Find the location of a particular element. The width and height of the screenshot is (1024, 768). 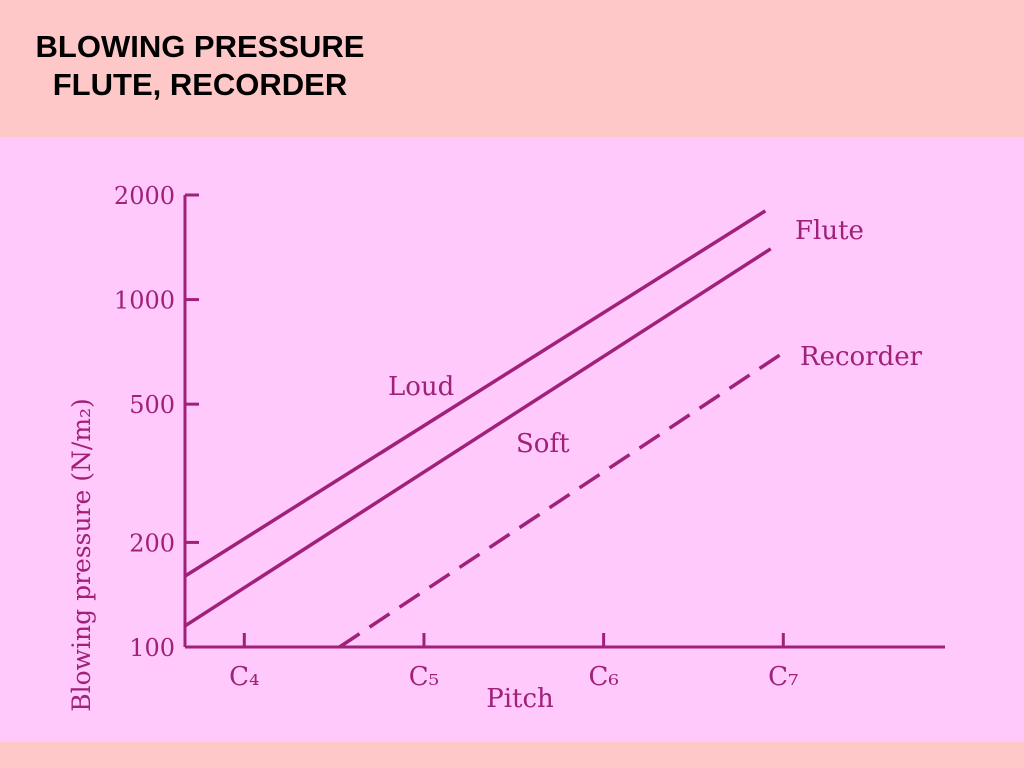

y-tick-label: 100 is located at coordinates (152, 648).